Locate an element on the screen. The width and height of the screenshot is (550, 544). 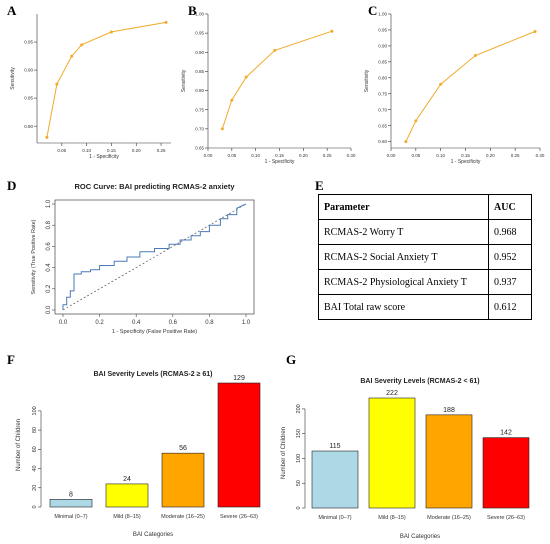
x-tick-label: 0.00 is located at coordinates (391, 155).